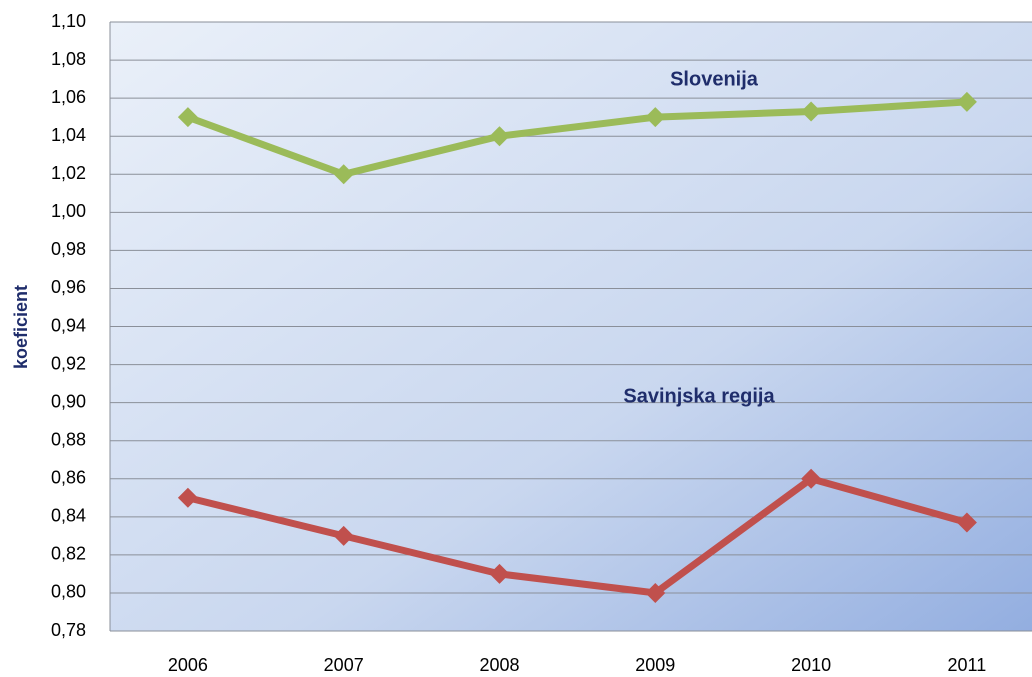  What do you see at coordinates (699, 396) in the screenshot?
I see `series-annotation: Savinjska regija` at bounding box center [699, 396].